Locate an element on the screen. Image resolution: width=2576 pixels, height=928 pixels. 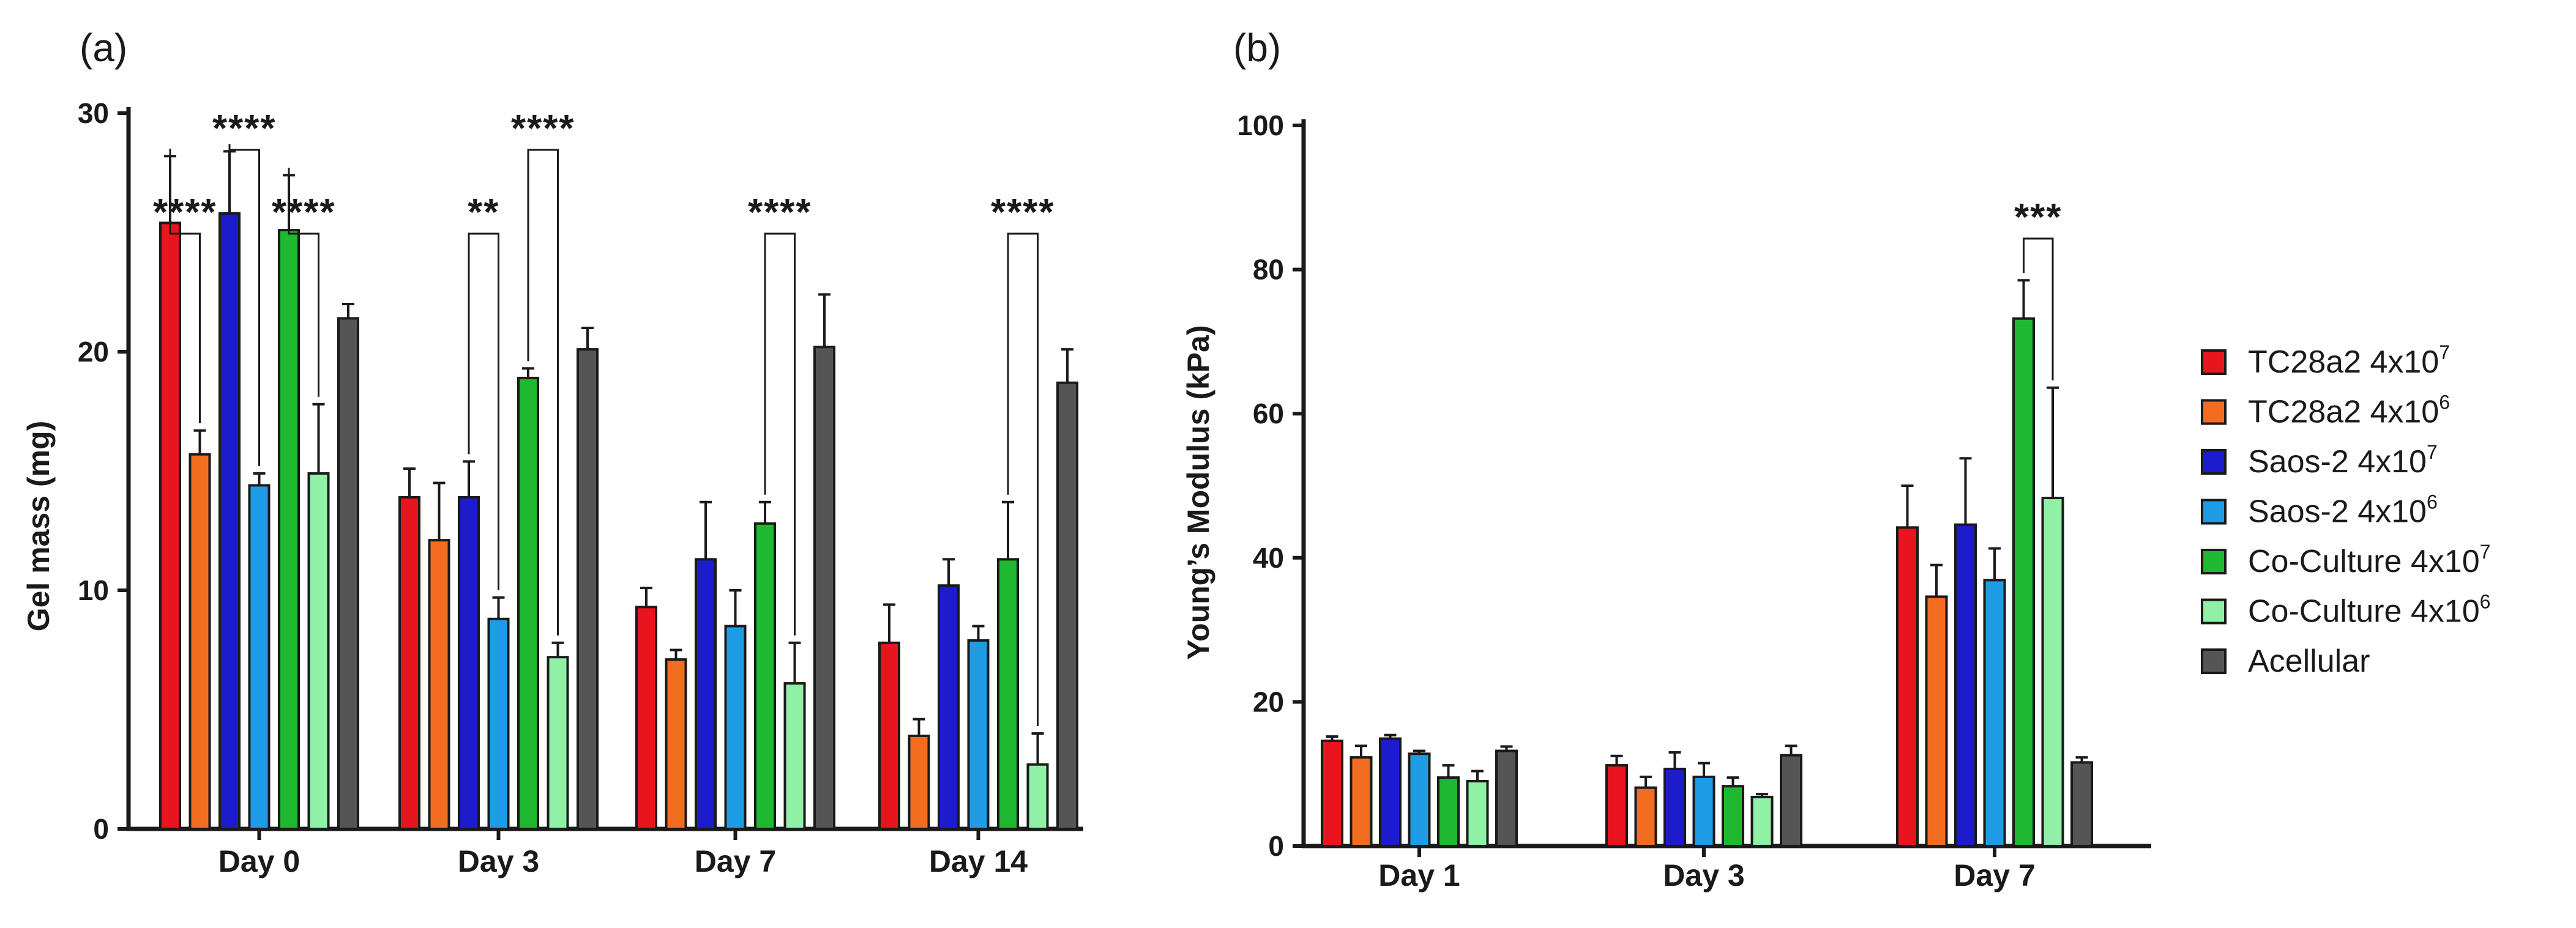
panel-a-category-label: Day 0 is located at coordinates (259, 861).